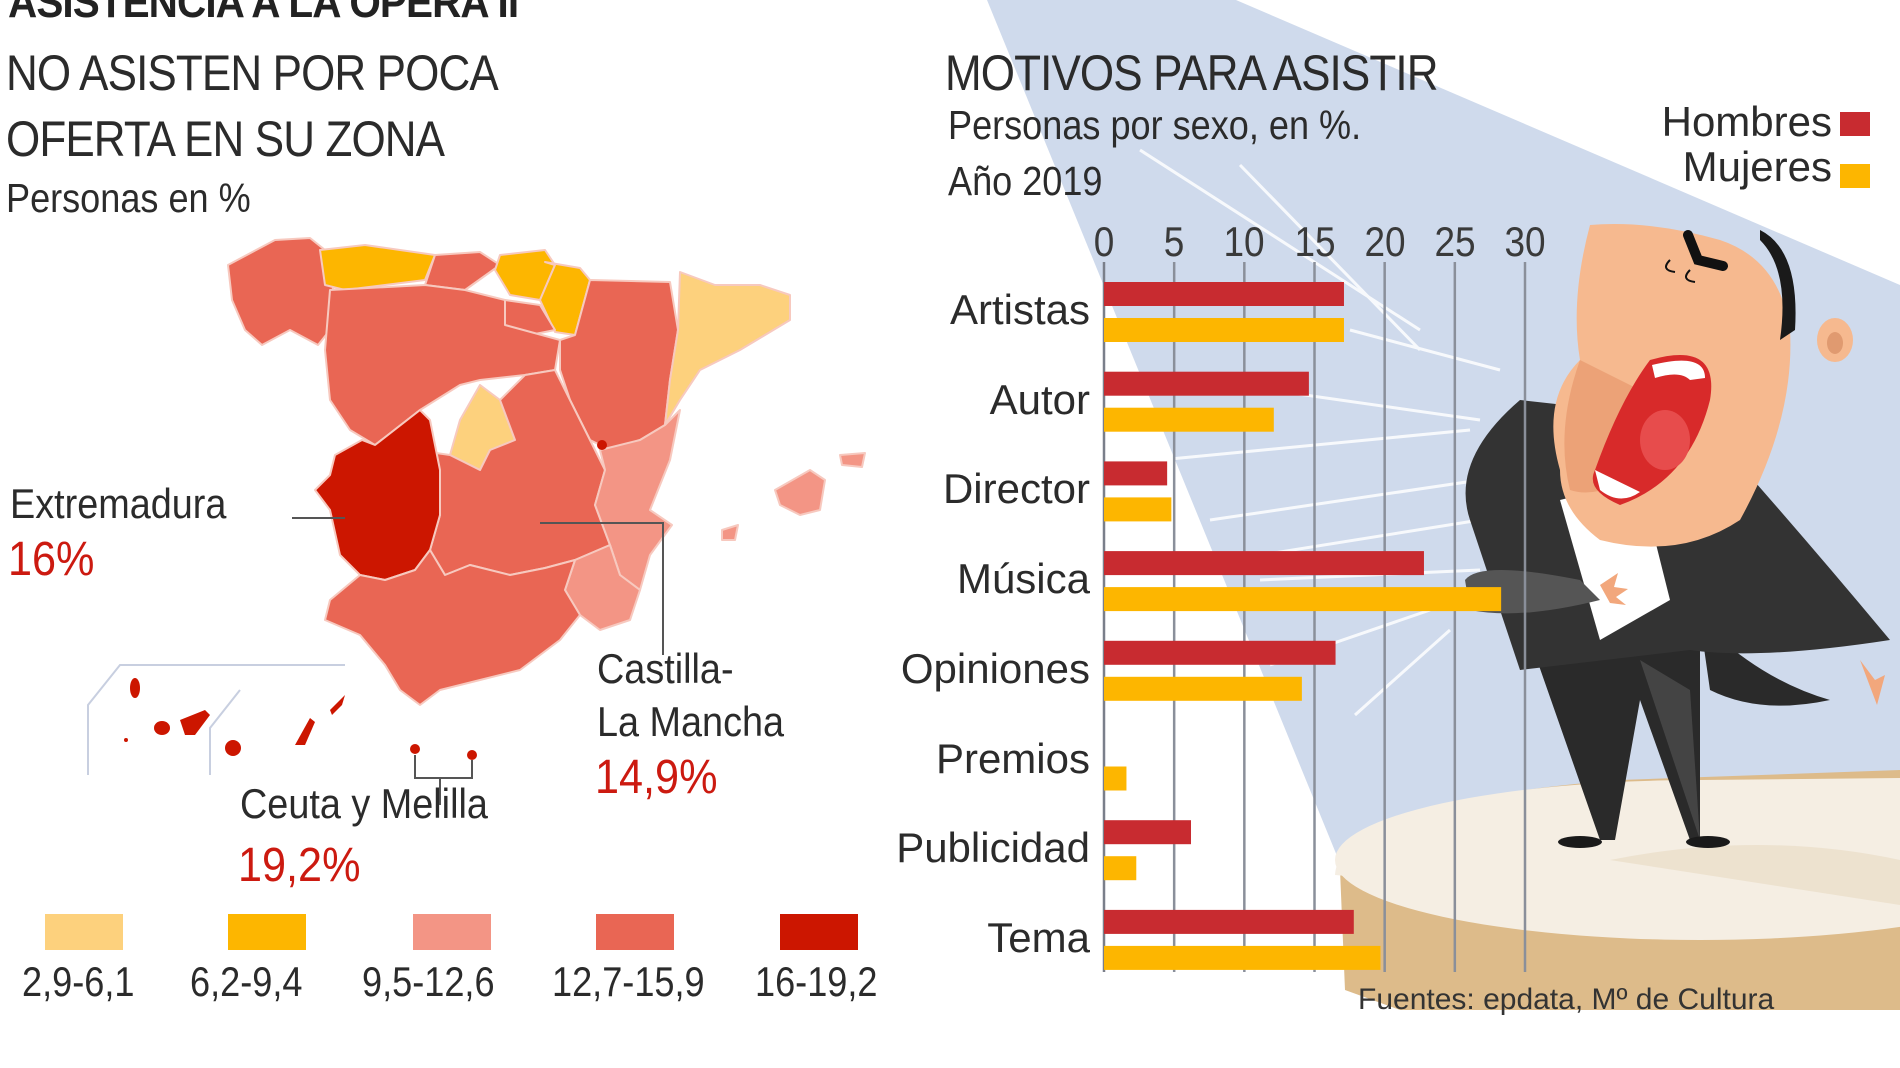  What do you see at coordinates (377, 267) in the screenshot?
I see `region-asturias` at bounding box center [377, 267].